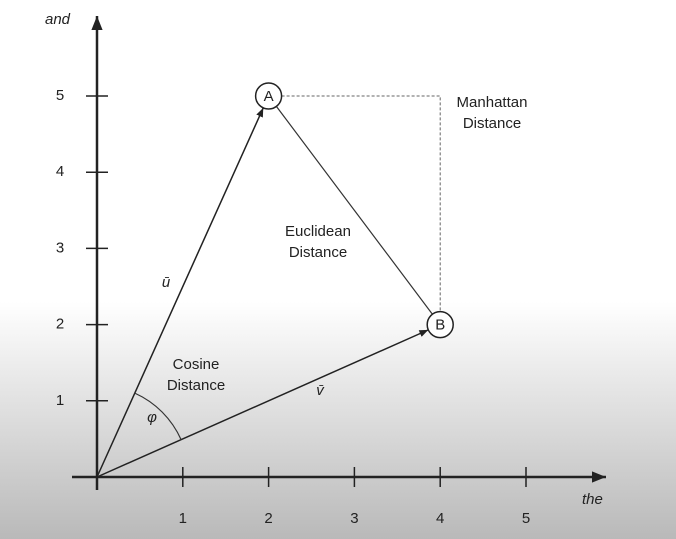 This screenshot has height=539, width=676. What do you see at coordinates (60, 400) in the screenshot?
I see `y-tick-label: 1` at bounding box center [60, 400].